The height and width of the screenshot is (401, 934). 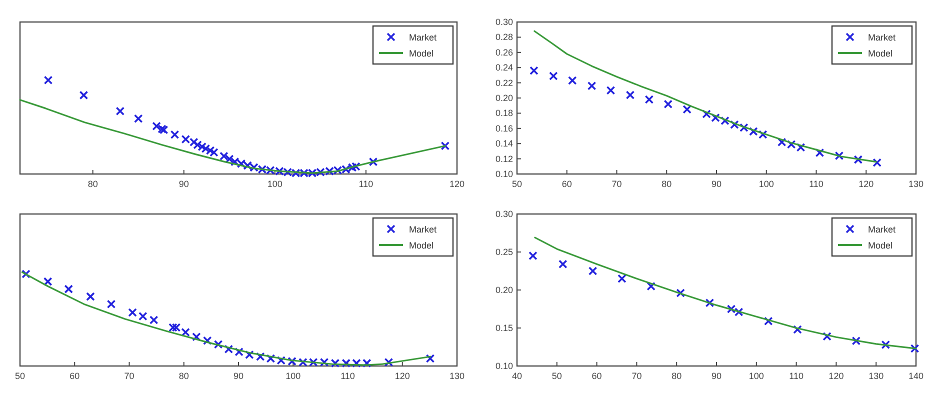 I want to click on line-series, so click(x=725, y=293).